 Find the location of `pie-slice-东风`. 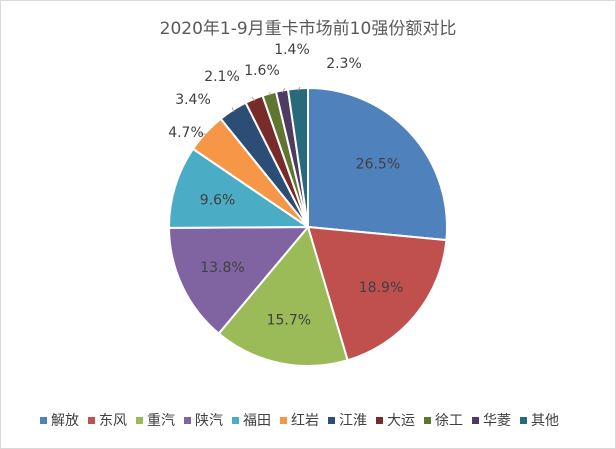

pie-slice-东风 is located at coordinates (377, 293).